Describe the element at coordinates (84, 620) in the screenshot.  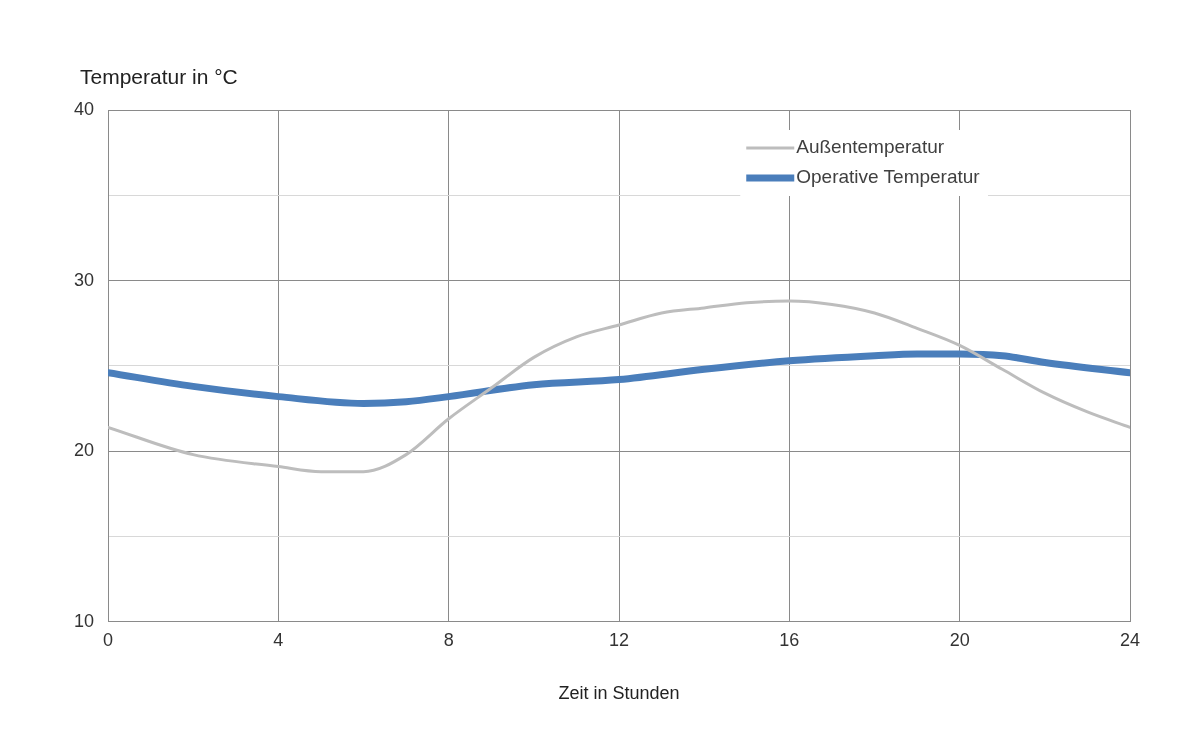
I see `y-tick-label: 10` at that location.